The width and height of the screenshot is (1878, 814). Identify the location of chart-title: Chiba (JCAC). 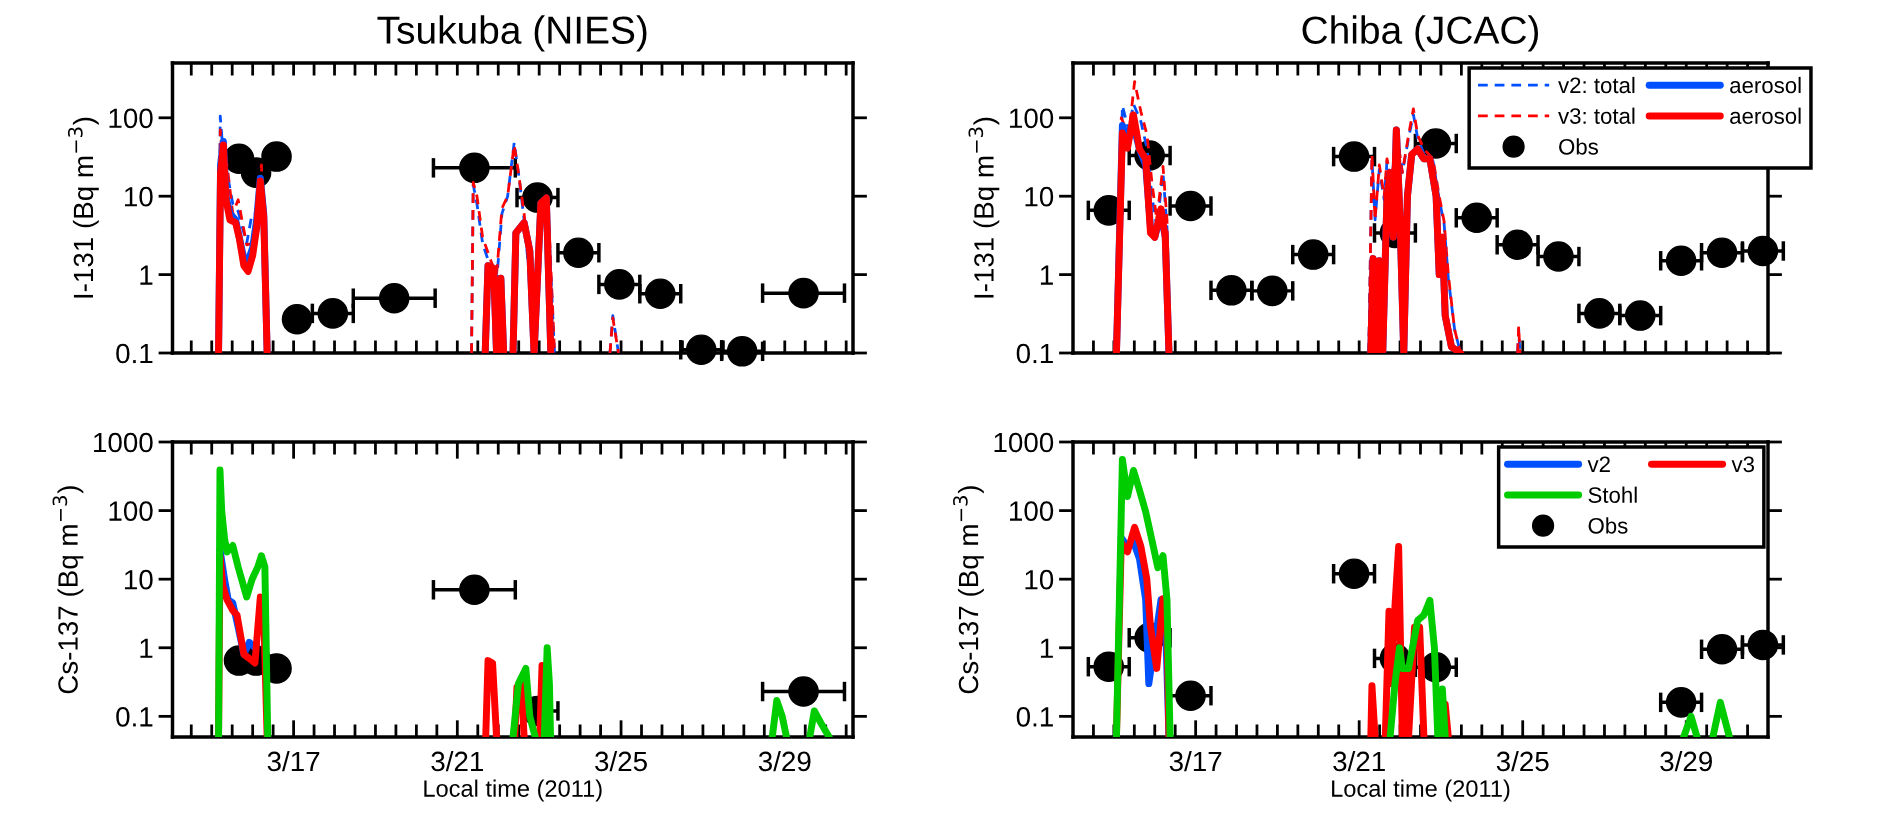
(1420, 33).